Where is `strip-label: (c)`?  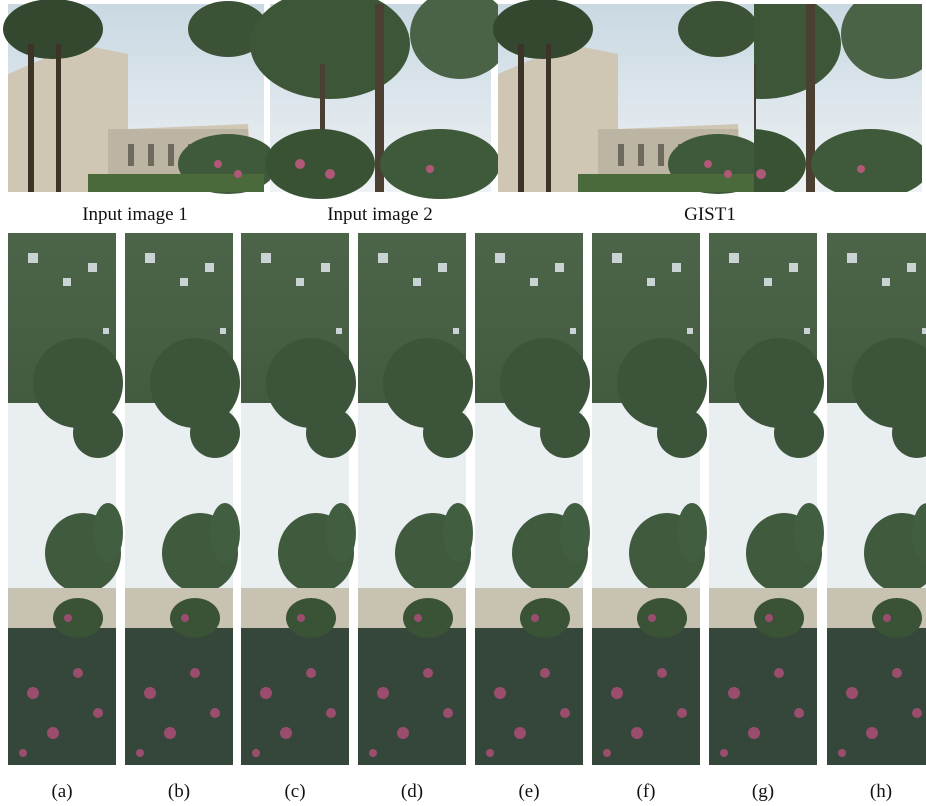 strip-label: (c) is located at coordinates (294, 791).